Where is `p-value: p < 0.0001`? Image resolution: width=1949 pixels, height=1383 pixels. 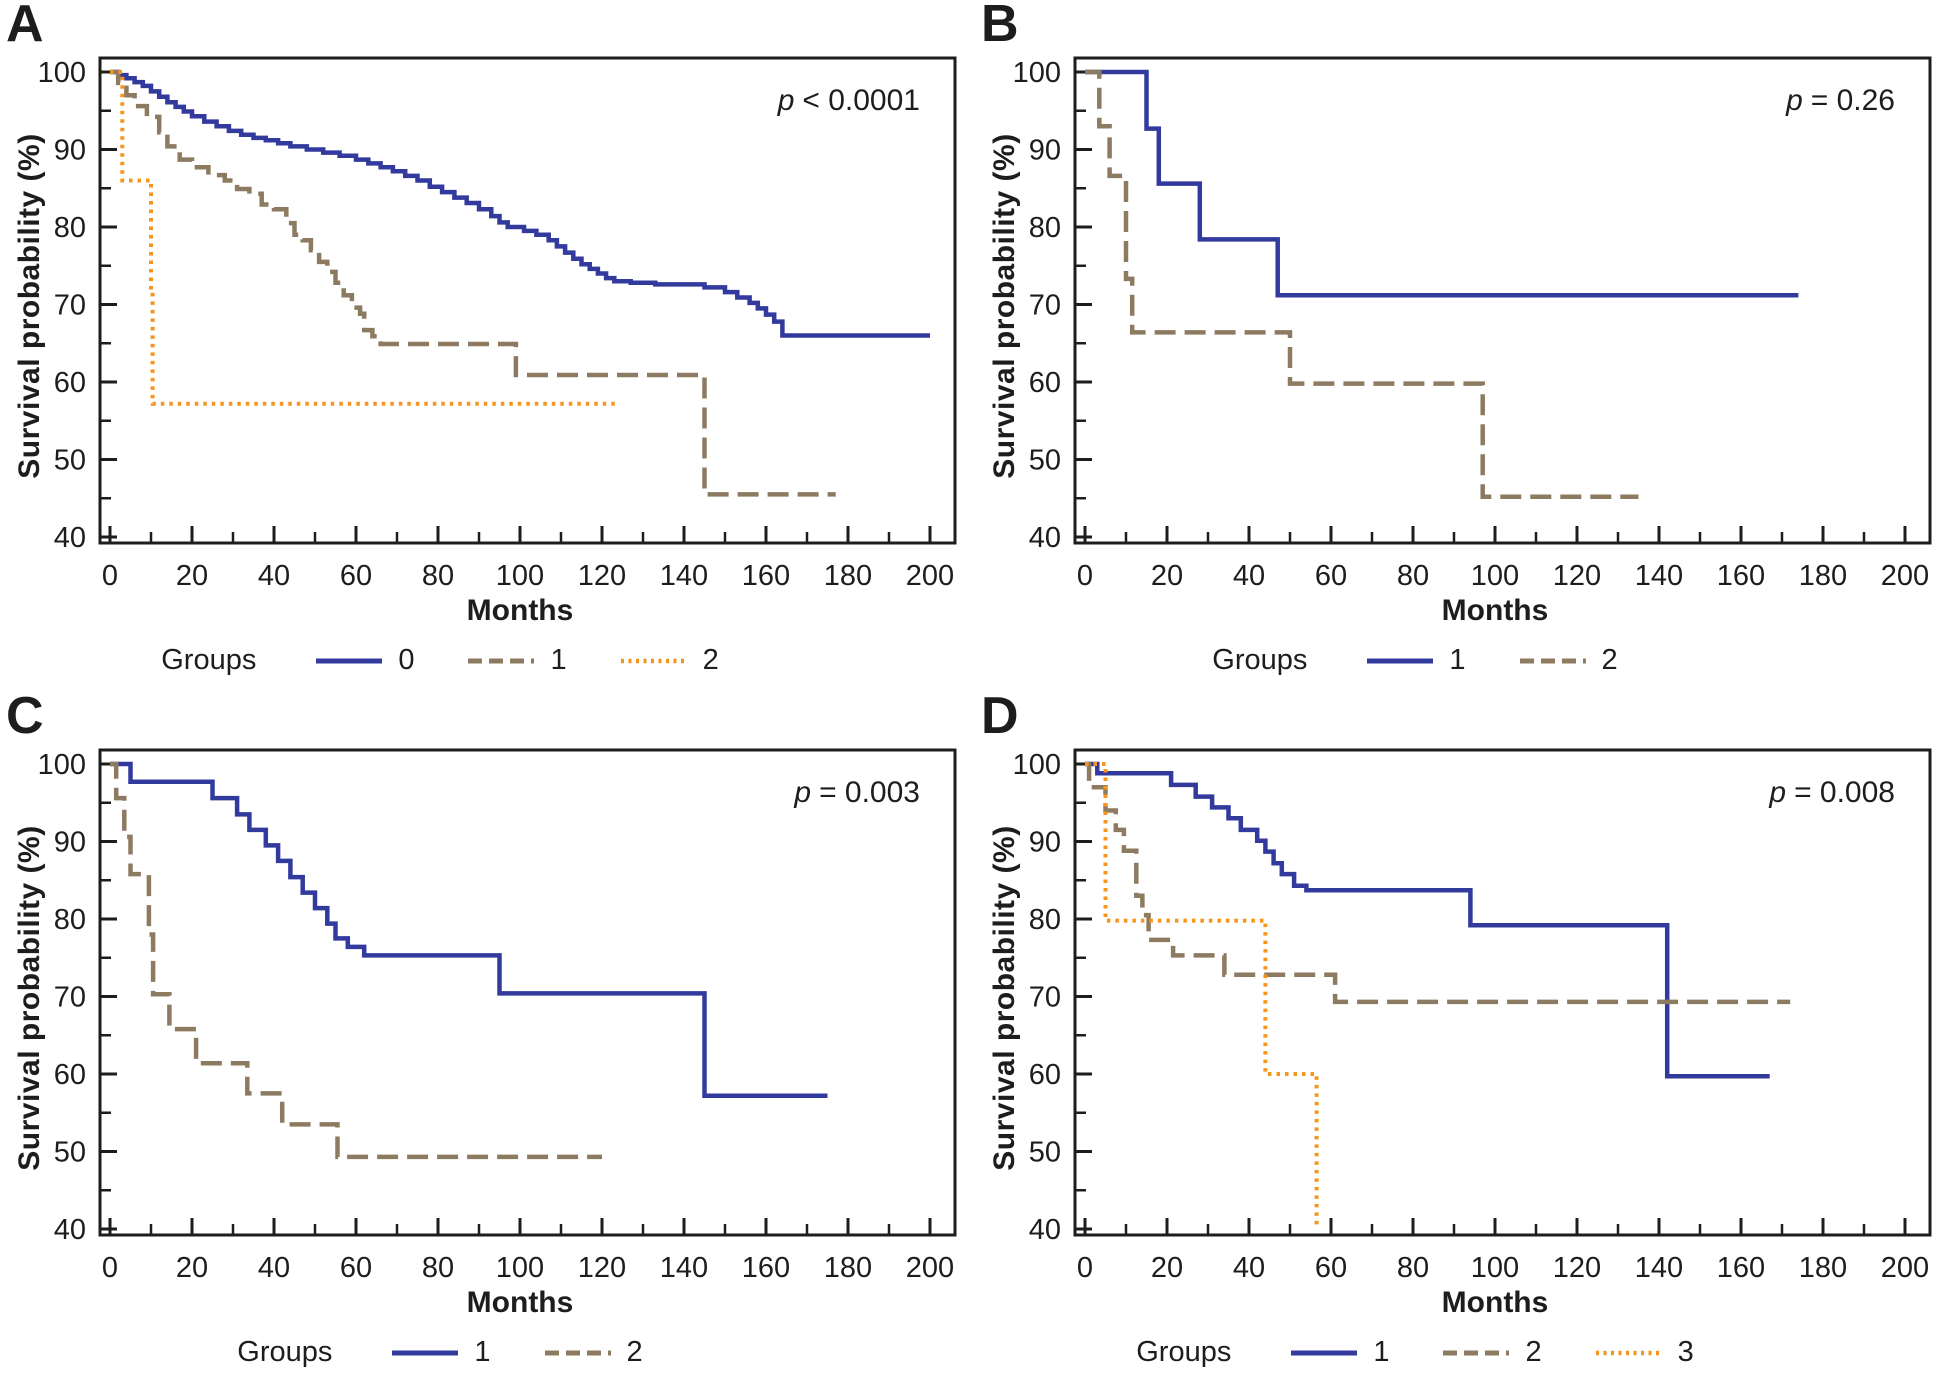
p-value: p < 0.0001 is located at coordinates (849, 101).